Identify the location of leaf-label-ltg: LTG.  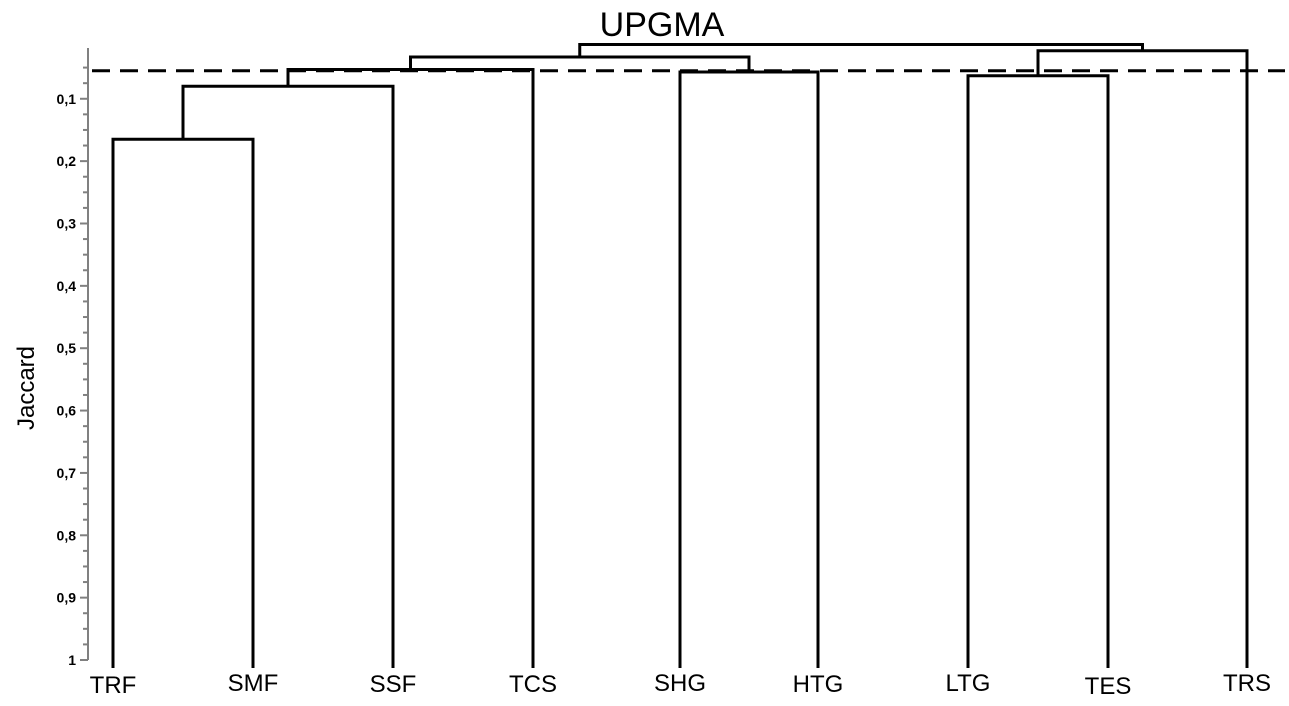
(968, 683).